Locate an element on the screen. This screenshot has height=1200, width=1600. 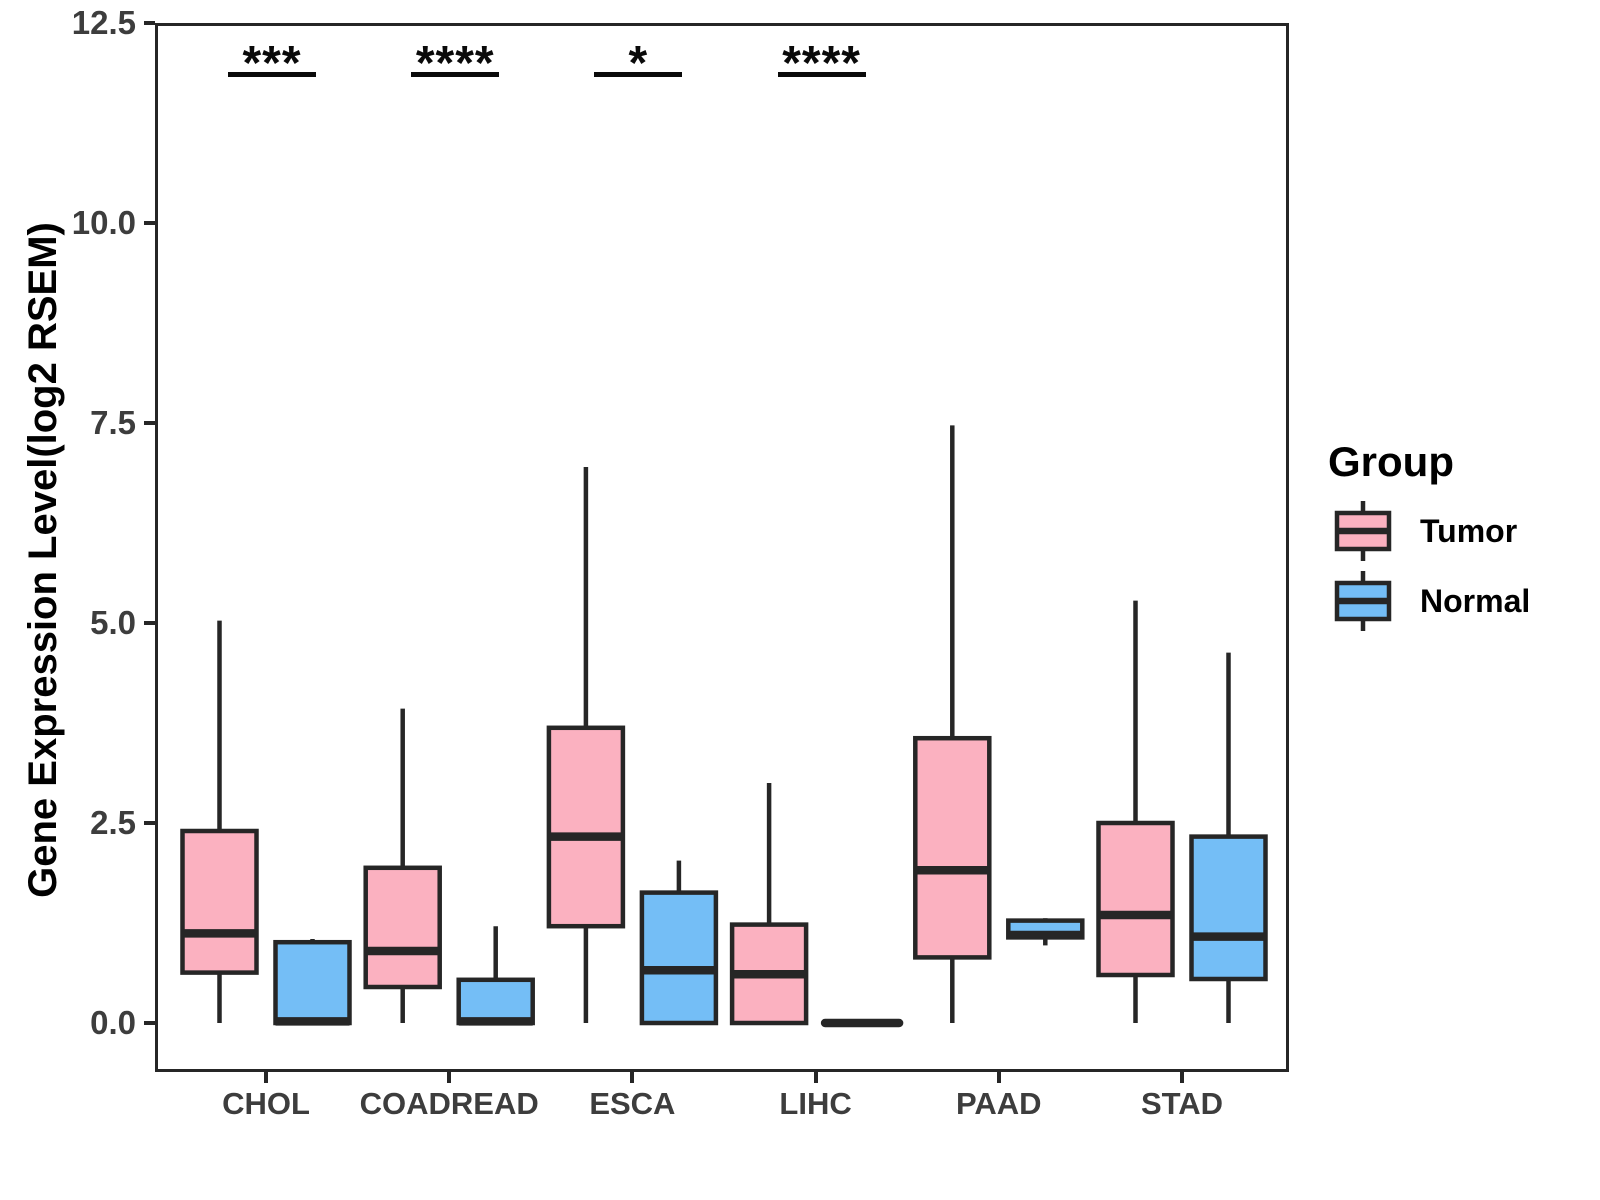
y-axis-title: Gene Expression Level(log2 RSEM) is located at coordinates (43, 560).